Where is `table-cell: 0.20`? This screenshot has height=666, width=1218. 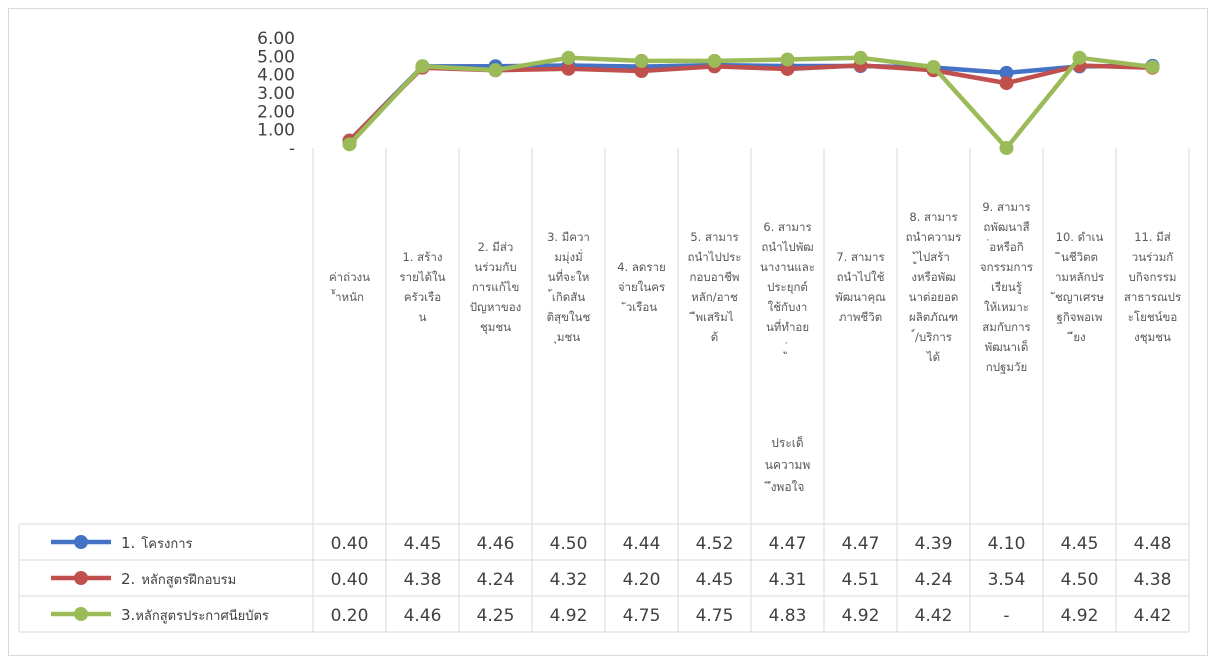 table-cell: 0.20 is located at coordinates (350, 616).